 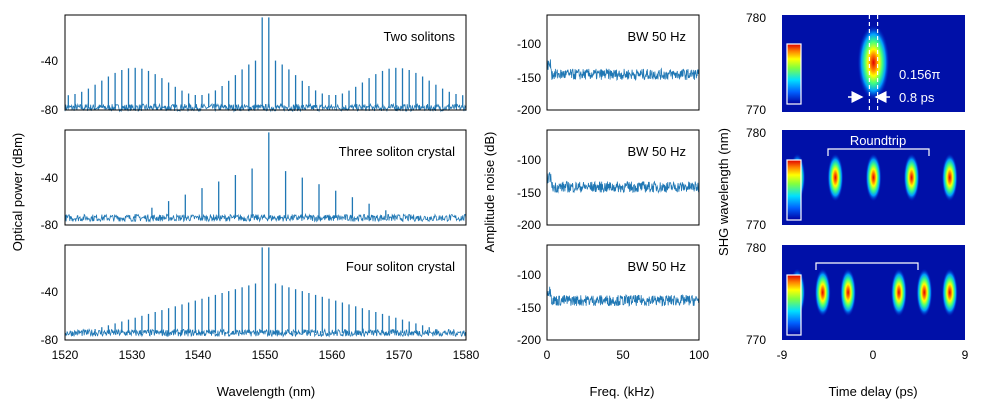 I want to click on frog-xlabel: Time delay (ps), so click(x=872, y=391).